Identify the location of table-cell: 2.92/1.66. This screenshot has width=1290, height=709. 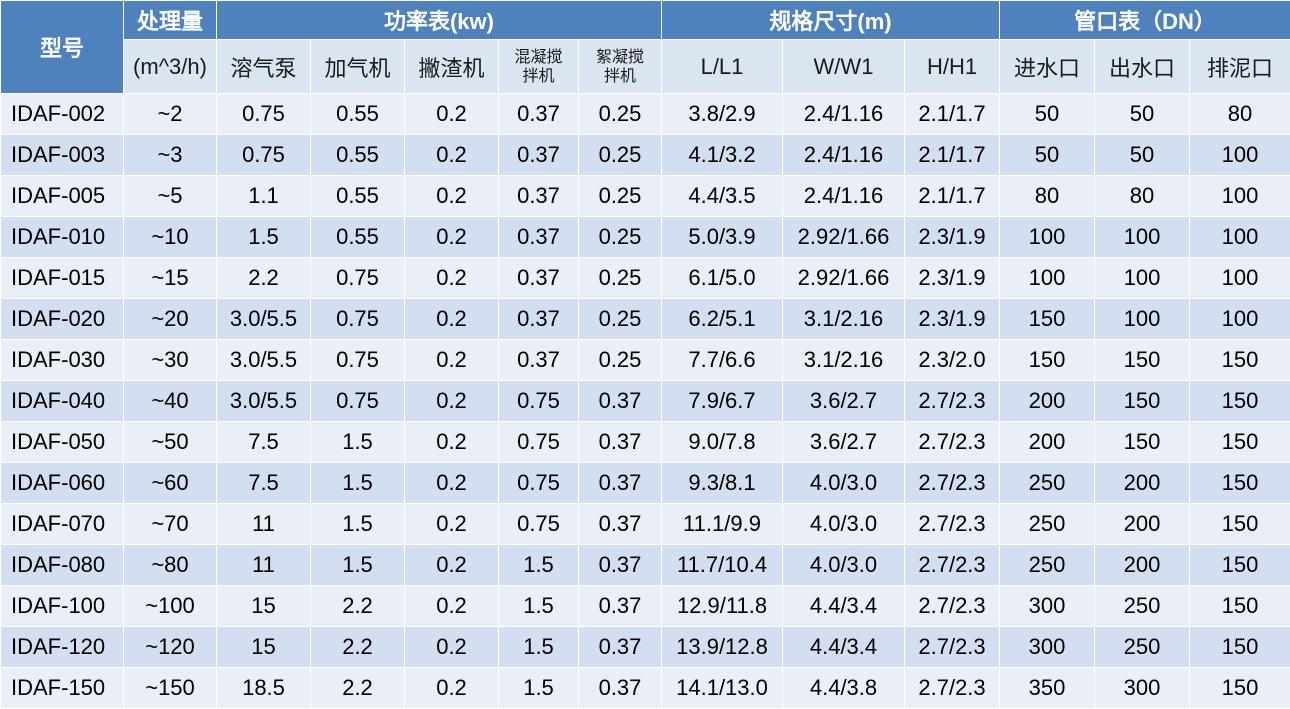
(844, 237).